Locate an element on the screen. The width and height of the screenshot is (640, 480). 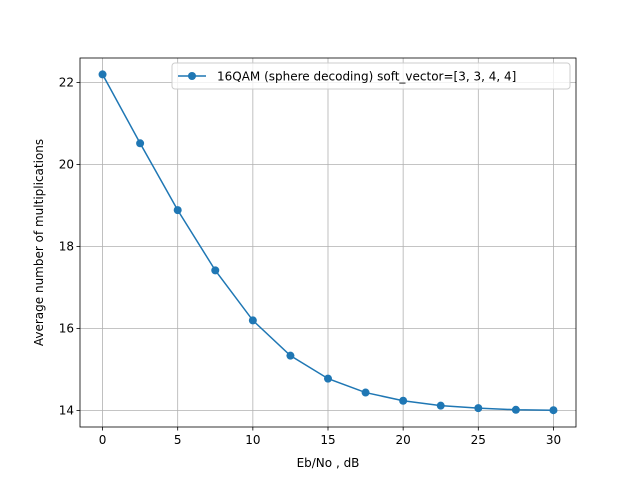
x-tick-label: 20 is located at coordinates (403, 440).